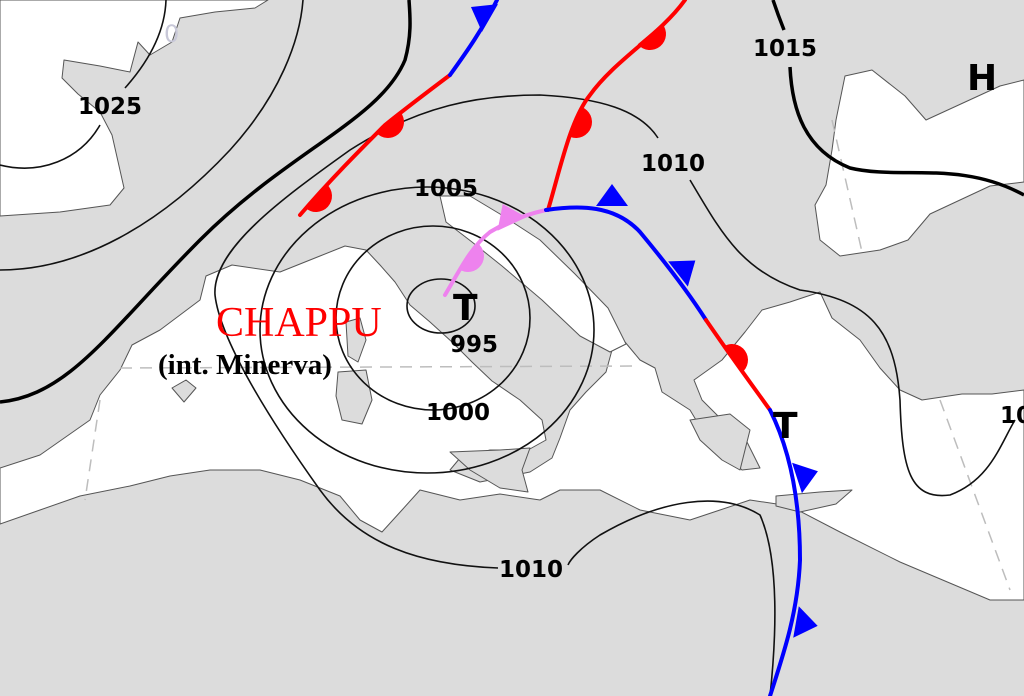  Describe the element at coordinates (354, 397) in the screenshot. I see `sardinia` at that location.